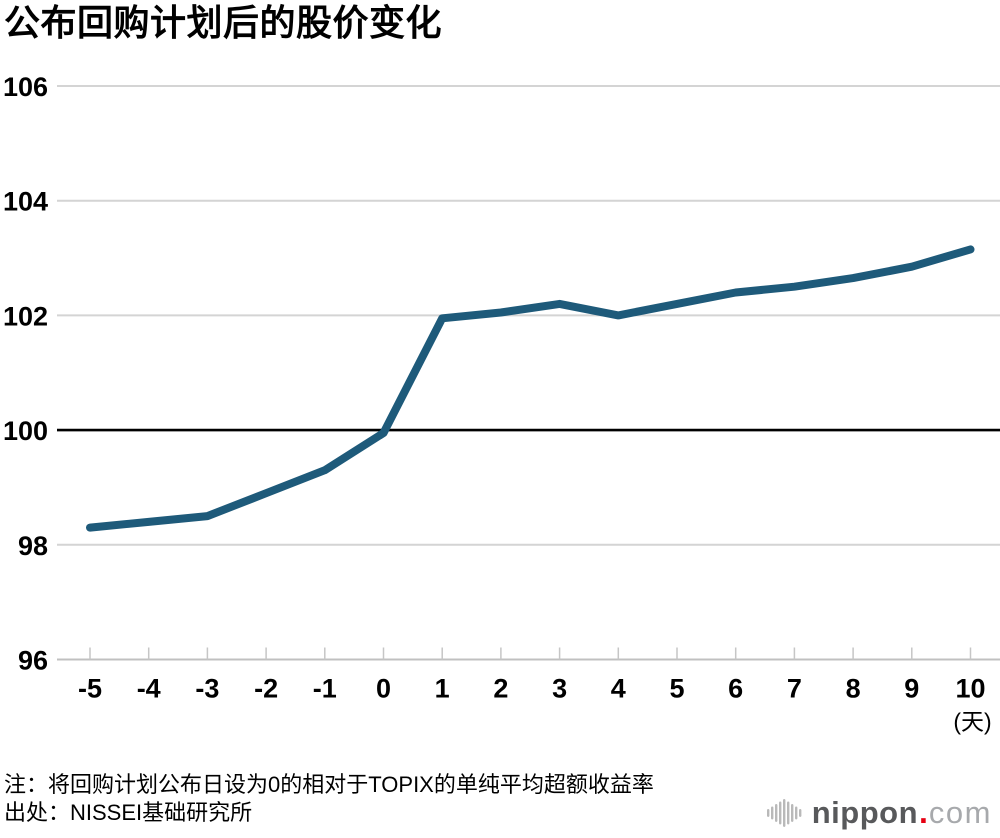 This screenshot has width=1000, height=838. Describe the element at coordinates (25, 316) in the screenshot. I see `y-axis-tick-label: 102` at that location.